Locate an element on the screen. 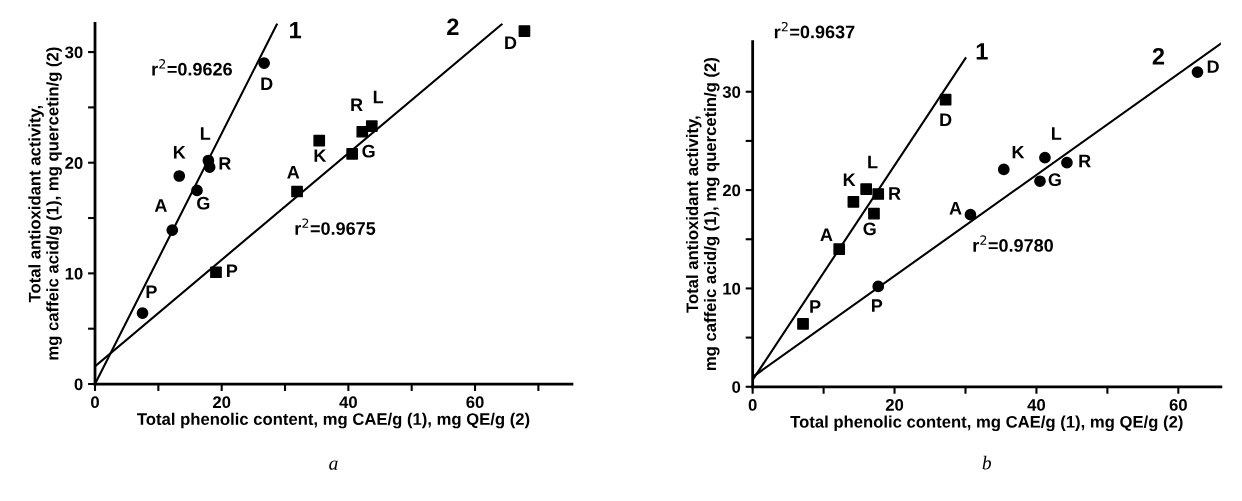 The width and height of the screenshot is (1242, 501). text: a is located at coordinates (333, 465).